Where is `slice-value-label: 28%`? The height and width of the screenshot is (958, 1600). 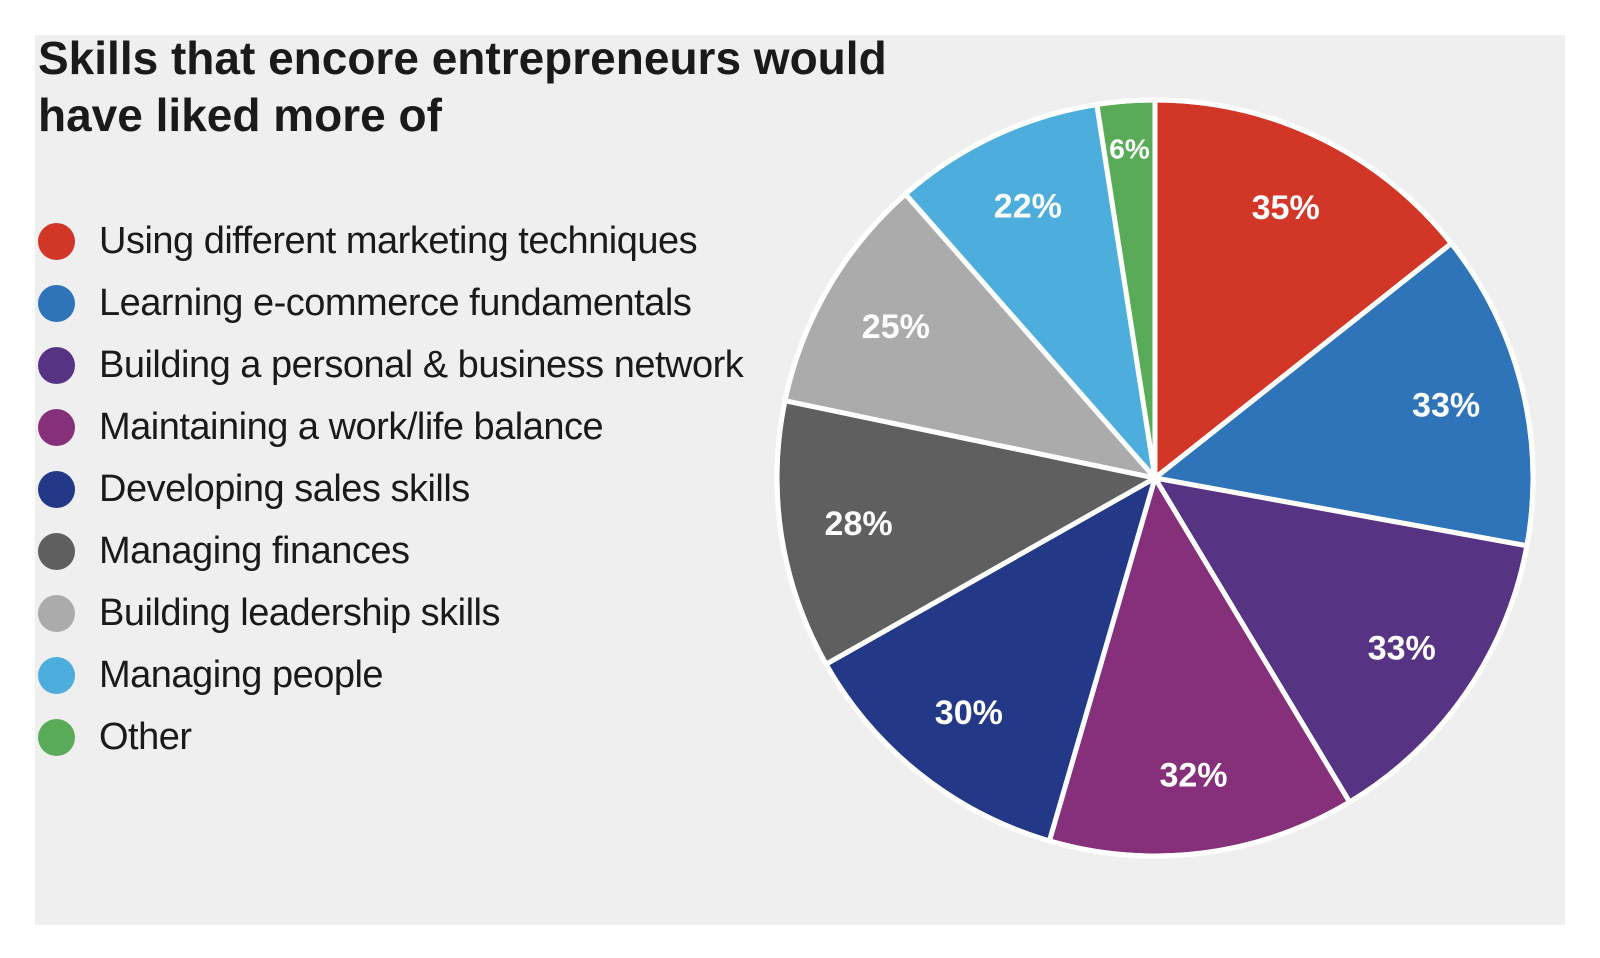
slice-value-label: 28% is located at coordinates (859, 524).